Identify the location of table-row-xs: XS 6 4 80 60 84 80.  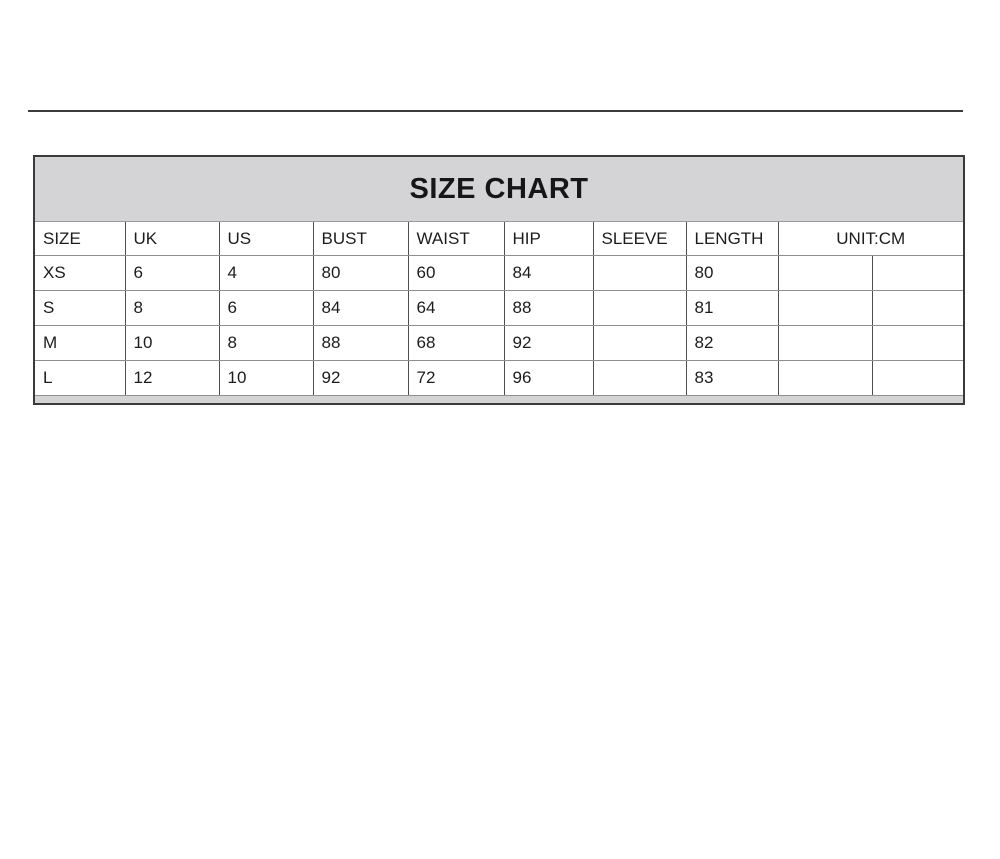
(499, 273).